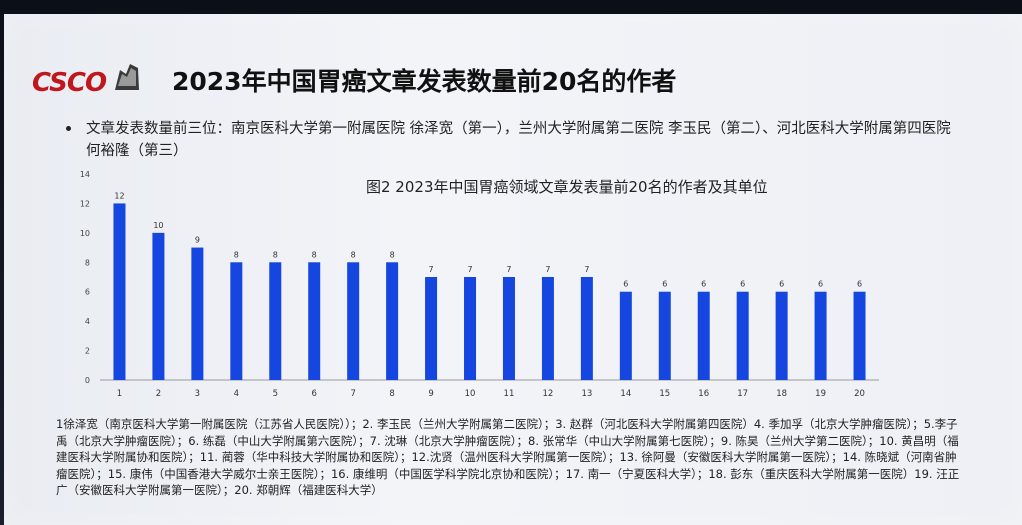 The width and height of the screenshot is (1022, 525). Describe the element at coordinates (548, 394) in the screenshot. I see `x-tick-label: 12` at that location.